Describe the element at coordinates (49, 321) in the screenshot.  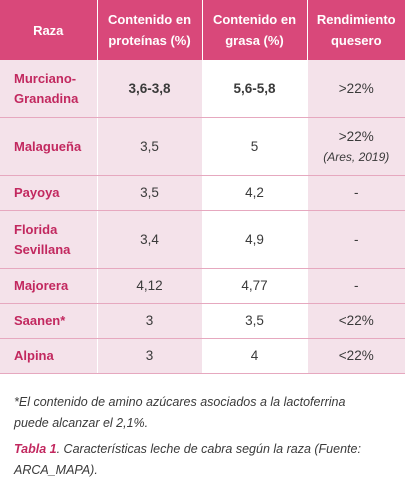
I see `raza-cell: Saanen*` at that location.